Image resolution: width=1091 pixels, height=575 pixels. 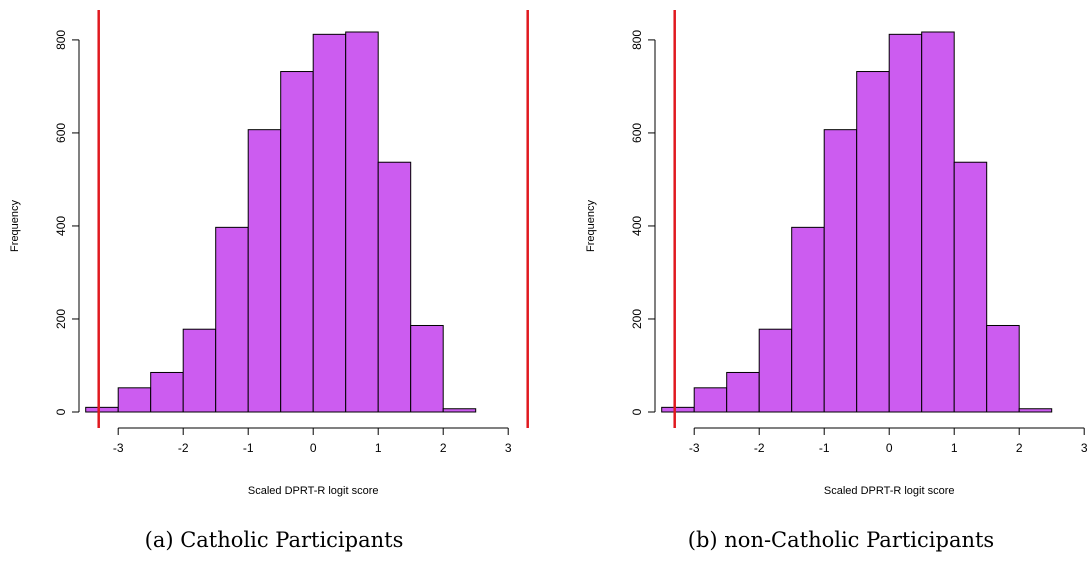 I want to click on caption-b: (b) non-Catholic Participants, so click(x=841, y=540).